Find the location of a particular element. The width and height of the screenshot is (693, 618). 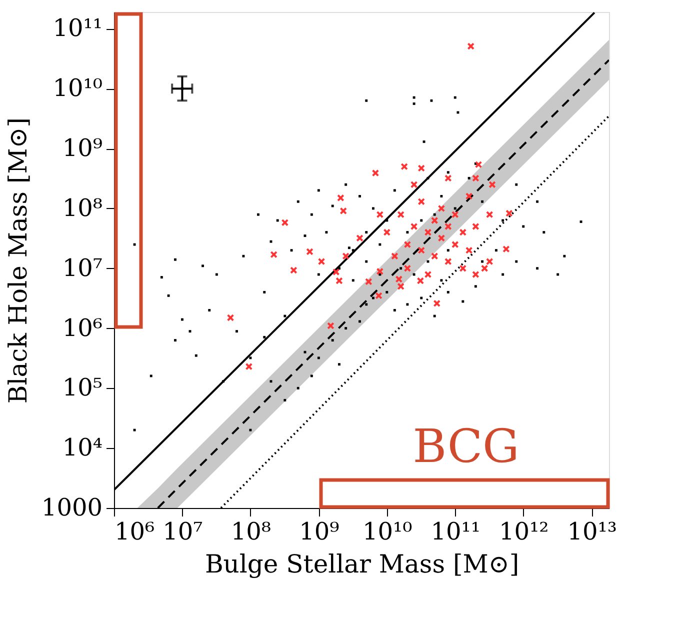

x-tick-label: 10⁷ is located at coordinates (182, 532).